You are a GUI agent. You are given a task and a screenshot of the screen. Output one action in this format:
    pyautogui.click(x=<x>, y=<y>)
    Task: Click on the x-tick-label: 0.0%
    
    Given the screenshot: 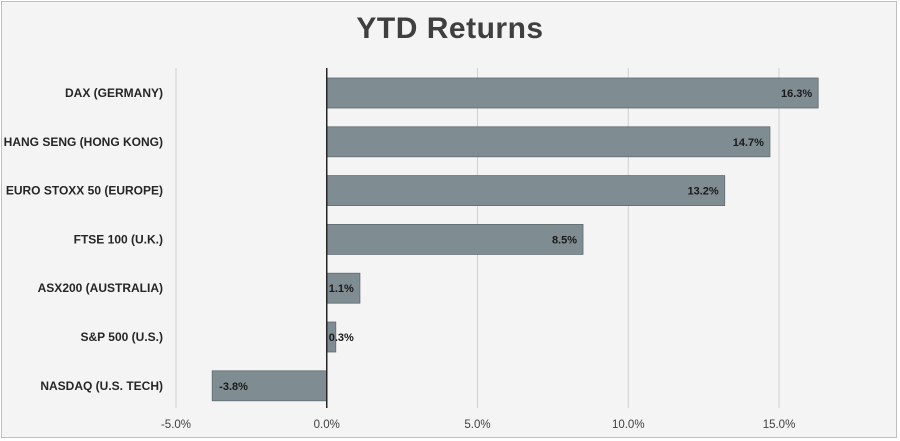 What is the action you would take?
    pyautogui.click(x=327, y=425)
    